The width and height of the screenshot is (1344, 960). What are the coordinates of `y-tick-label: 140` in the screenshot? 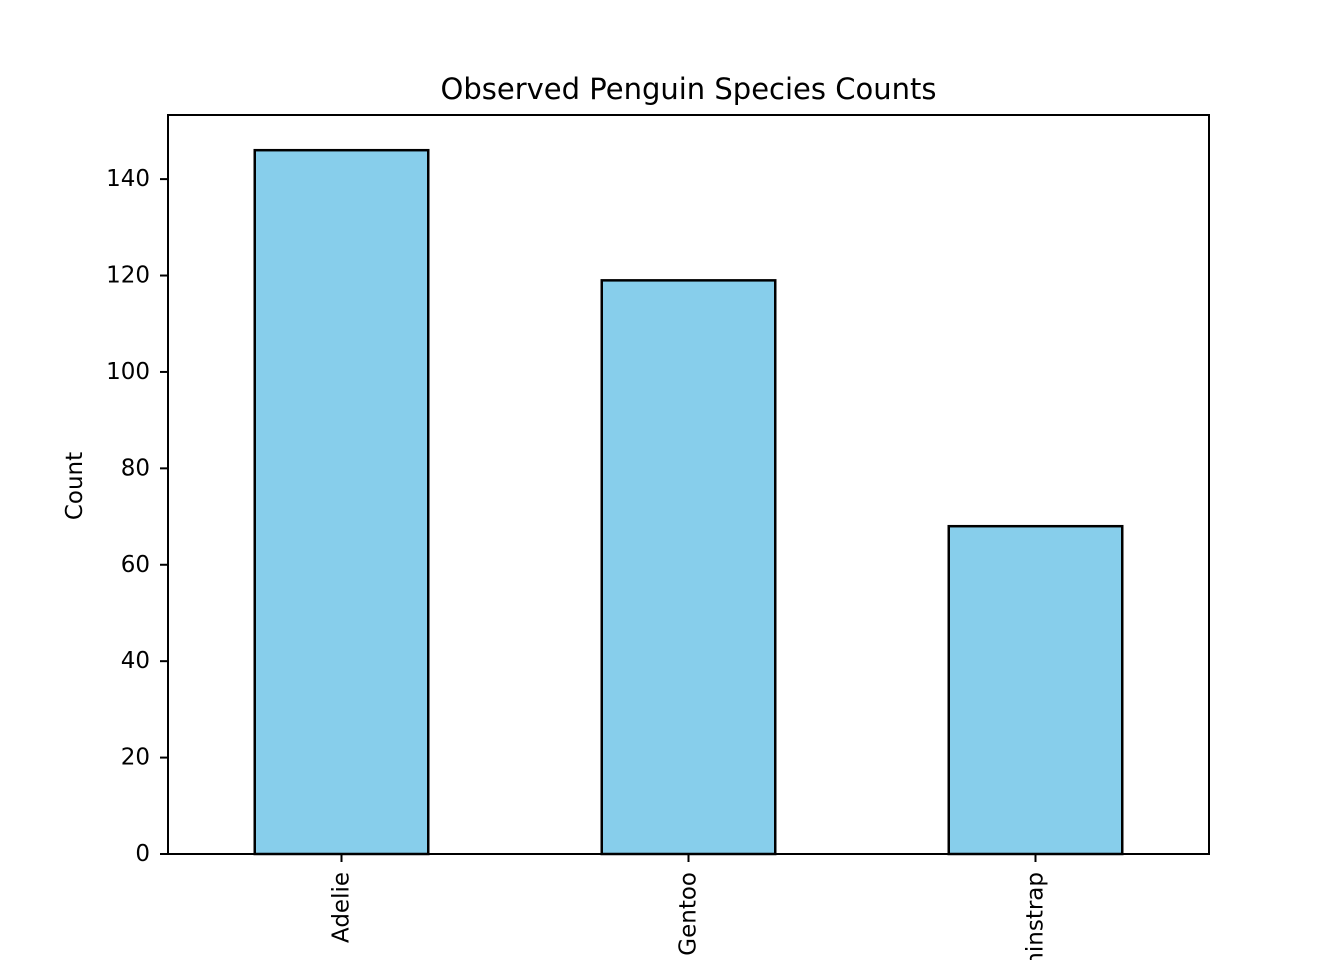 It's located at (128, 179).